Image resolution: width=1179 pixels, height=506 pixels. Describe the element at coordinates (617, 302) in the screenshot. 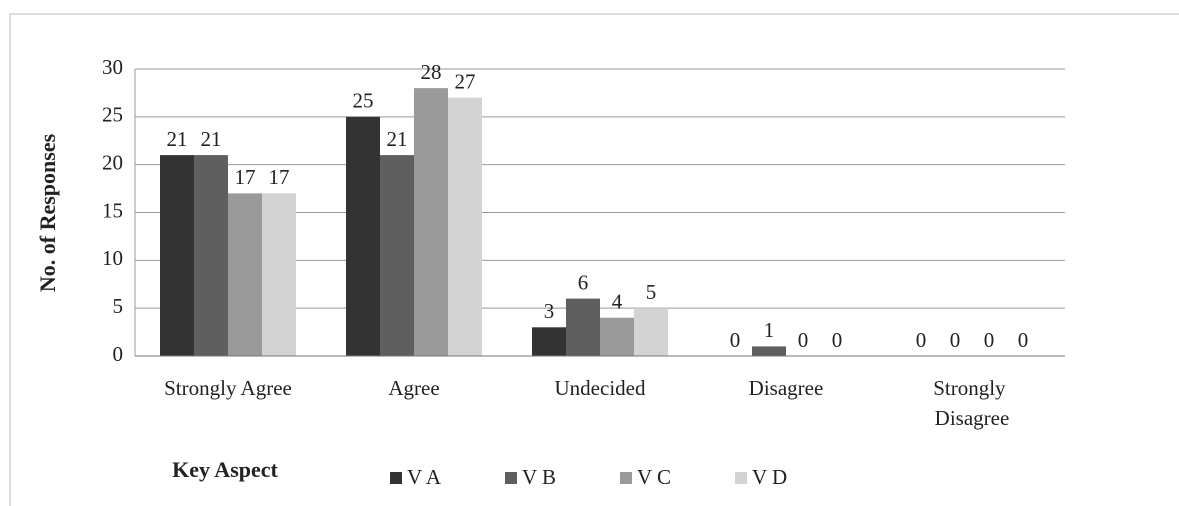

I see `data-label: 4` at that location.